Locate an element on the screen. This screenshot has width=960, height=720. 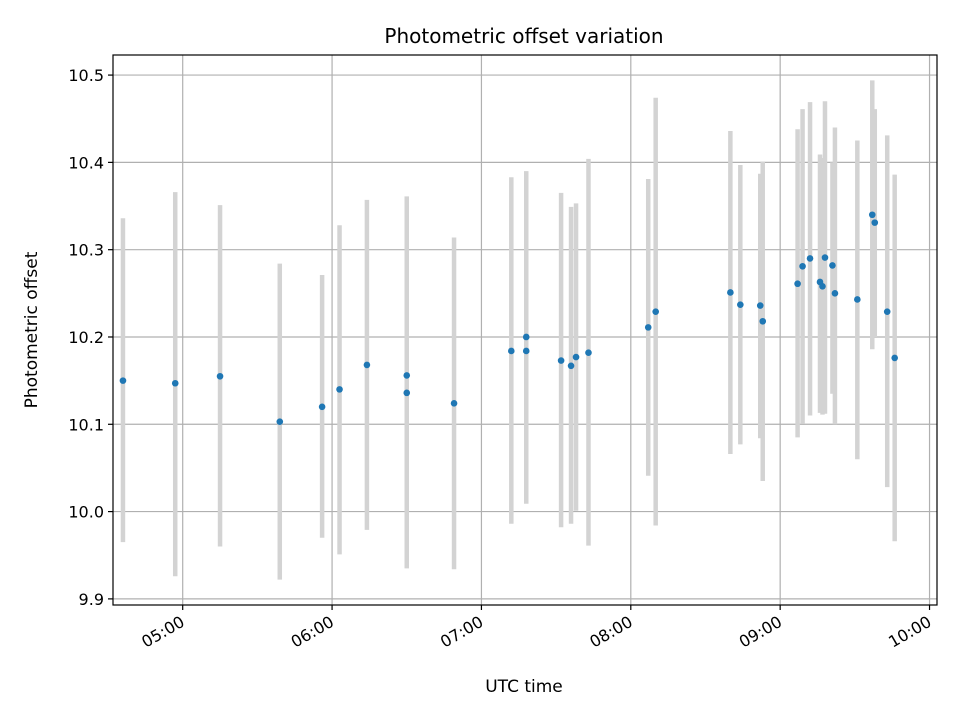
y-axis-ticks: 9.9 10.0 10.1 10.2 10.3 10.4 10.5 is located at coordinates (90, 337).